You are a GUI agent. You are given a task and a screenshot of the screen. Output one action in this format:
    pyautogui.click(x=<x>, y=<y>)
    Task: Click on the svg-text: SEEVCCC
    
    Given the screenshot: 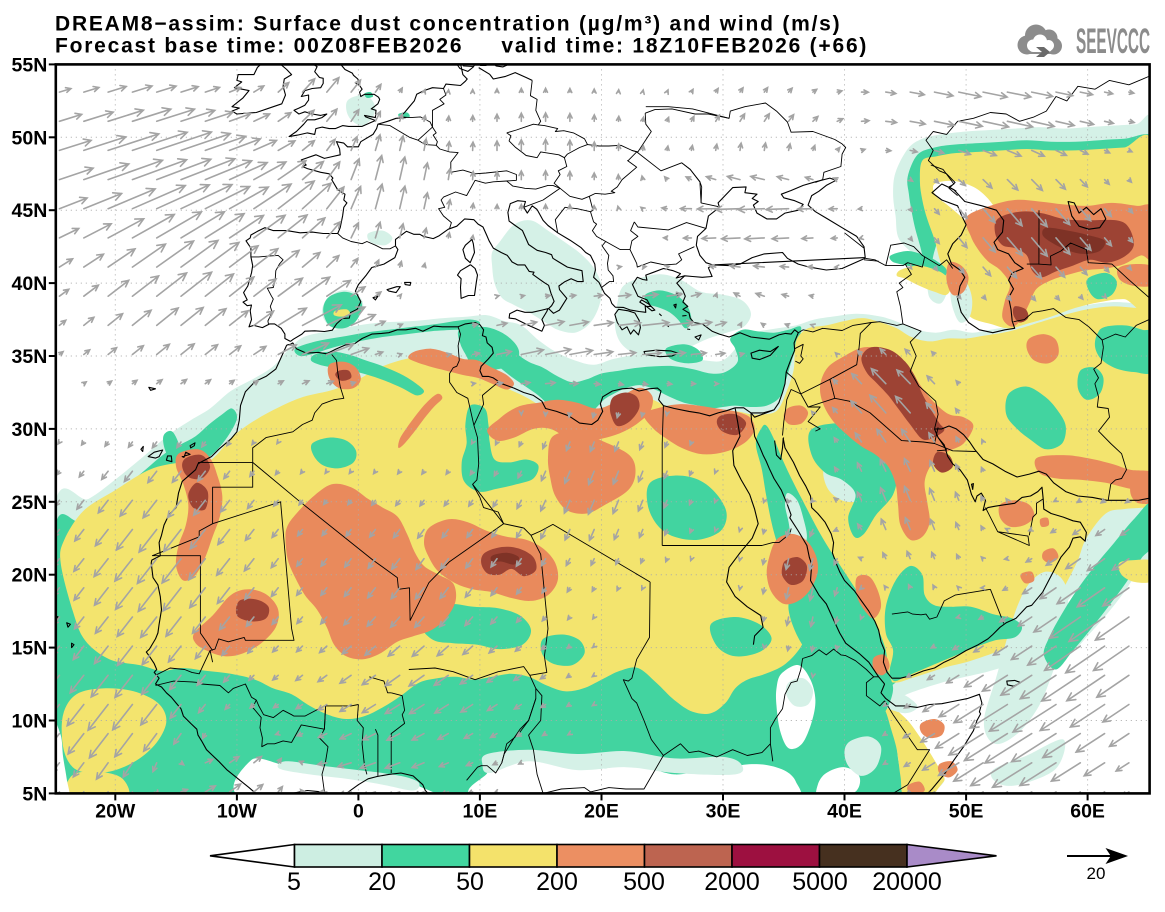 What is the action you would take?
    pyautogui.click(x=1113, y=41)
    